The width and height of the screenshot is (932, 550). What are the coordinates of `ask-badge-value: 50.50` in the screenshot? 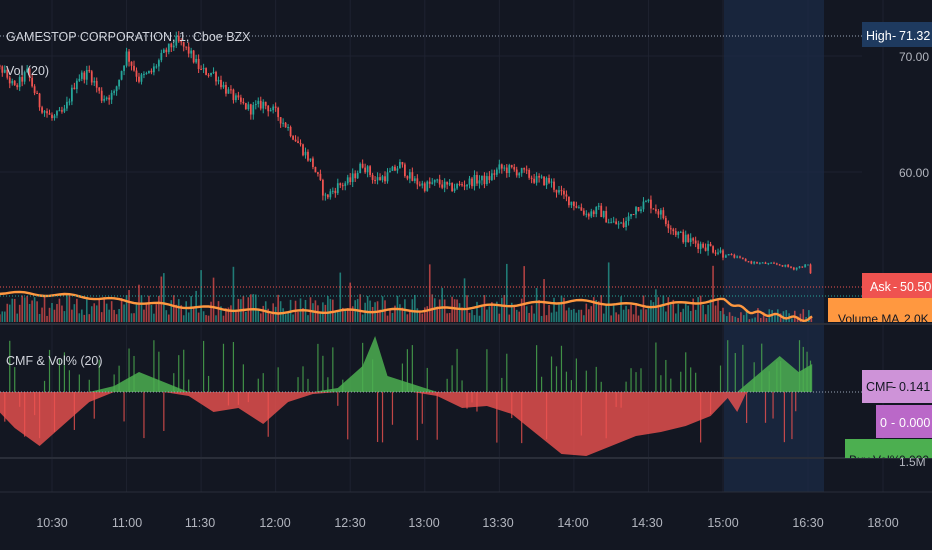 It's located at (915, 287).